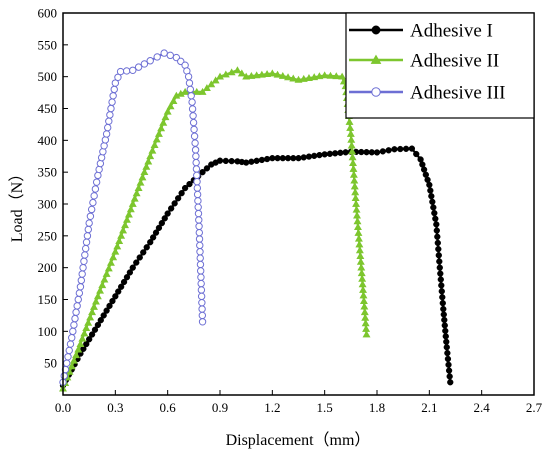  I want to click on x-tick-label: 1.5, so click(325, 407).